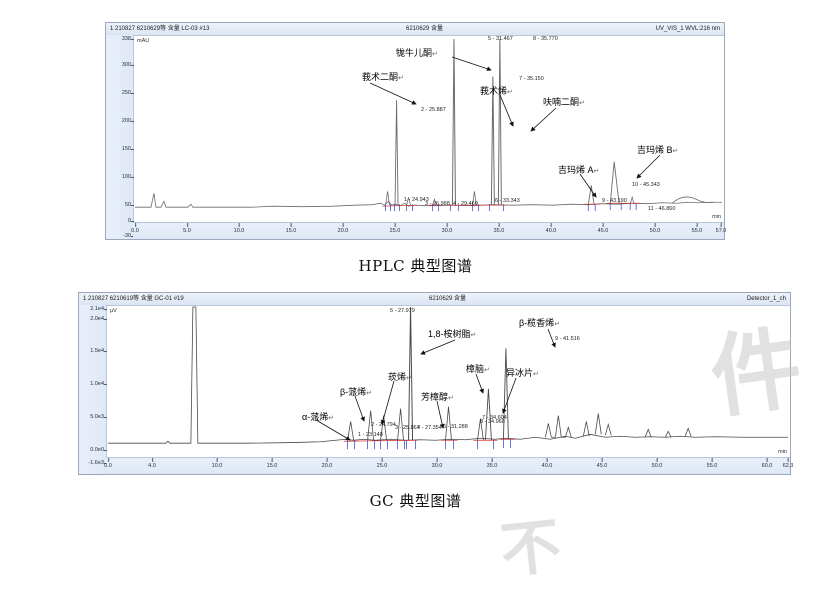  Describe the element at coordinates (697, 228) in the screenshot. I see `hplc-x-tick: 55.0` at that location.